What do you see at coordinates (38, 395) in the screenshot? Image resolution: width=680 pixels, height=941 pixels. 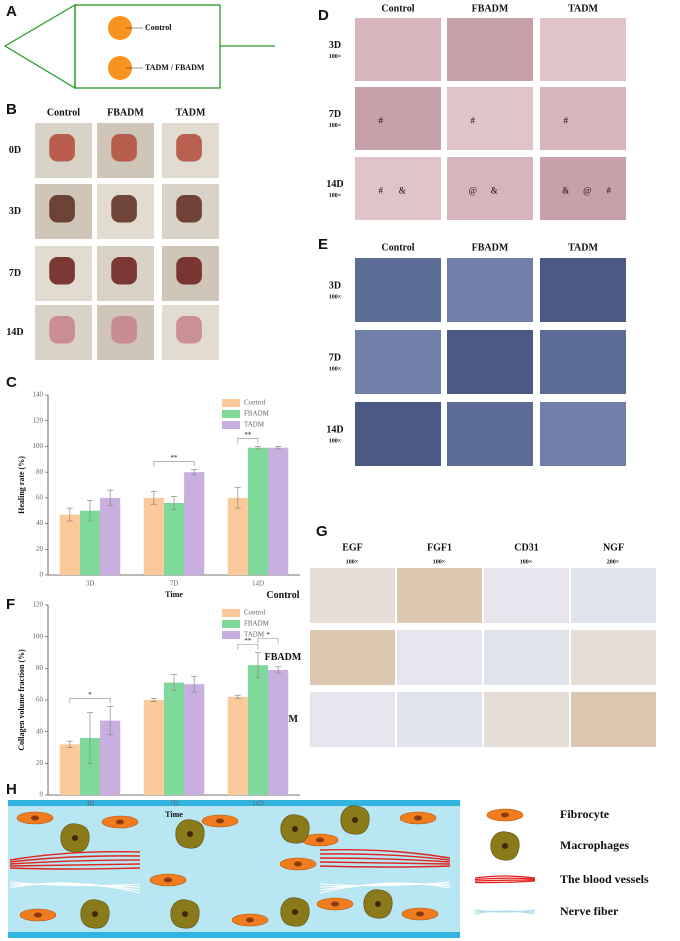 I see `y-tick-label: 140` at bounding box center [38, 395].